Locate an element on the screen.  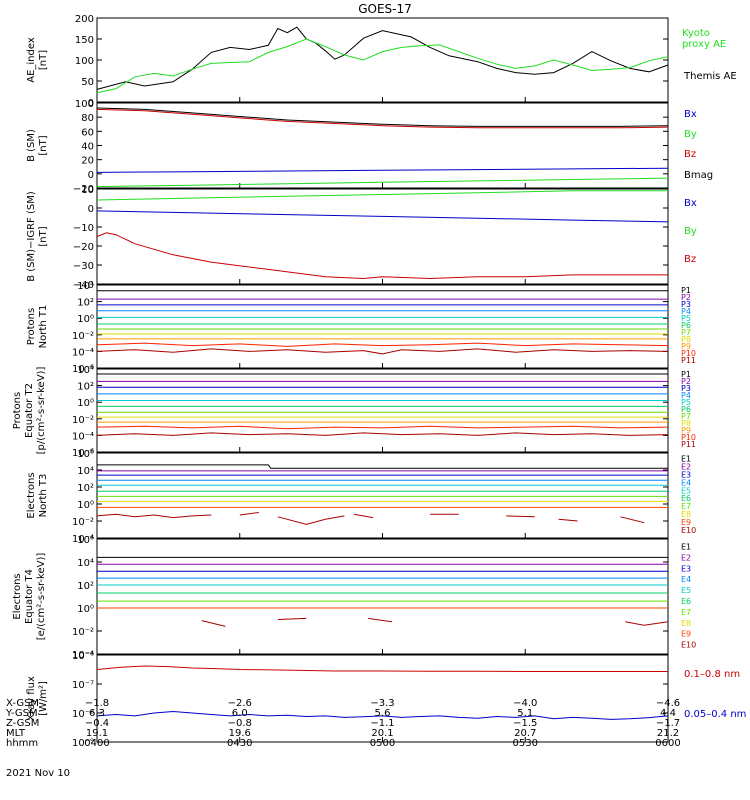
x-tick-value: 20.7 is located at coordinates (525, 733).